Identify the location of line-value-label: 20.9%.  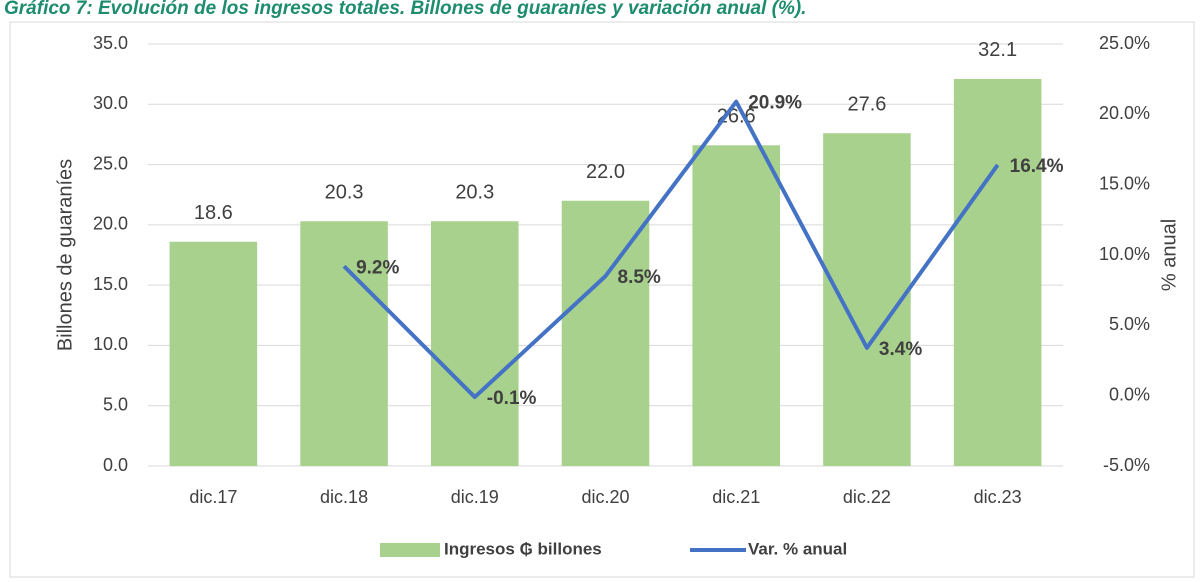
(775, 103).